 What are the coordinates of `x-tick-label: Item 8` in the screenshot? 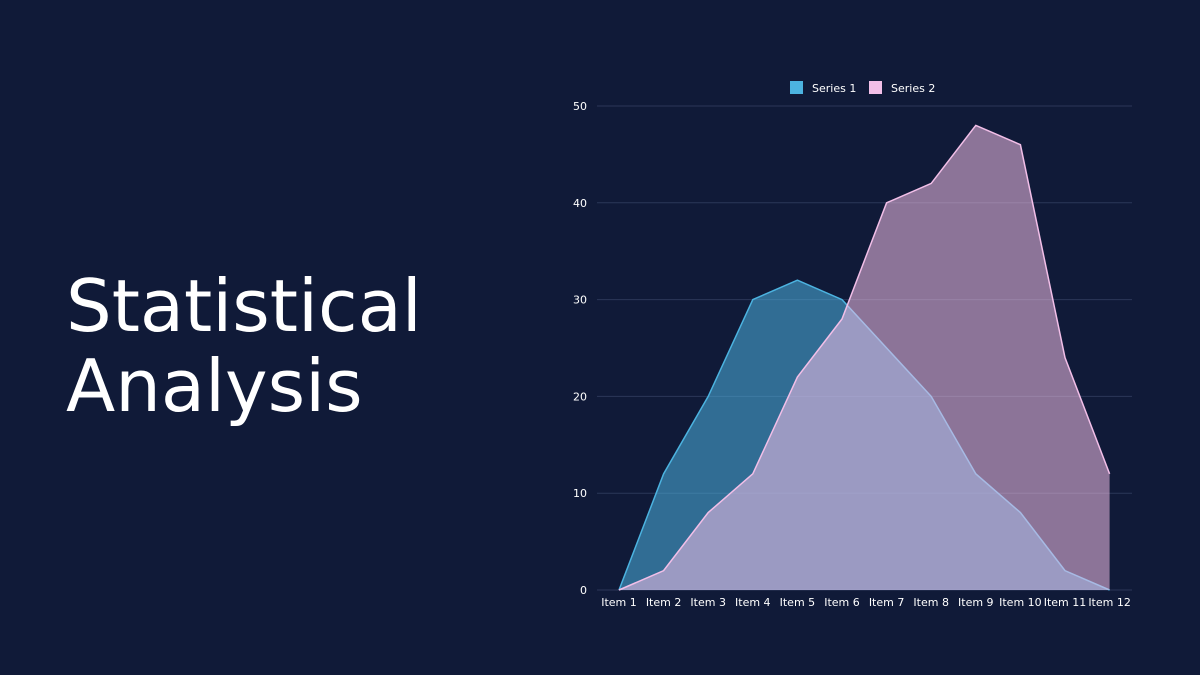 It's located at (931, 602).